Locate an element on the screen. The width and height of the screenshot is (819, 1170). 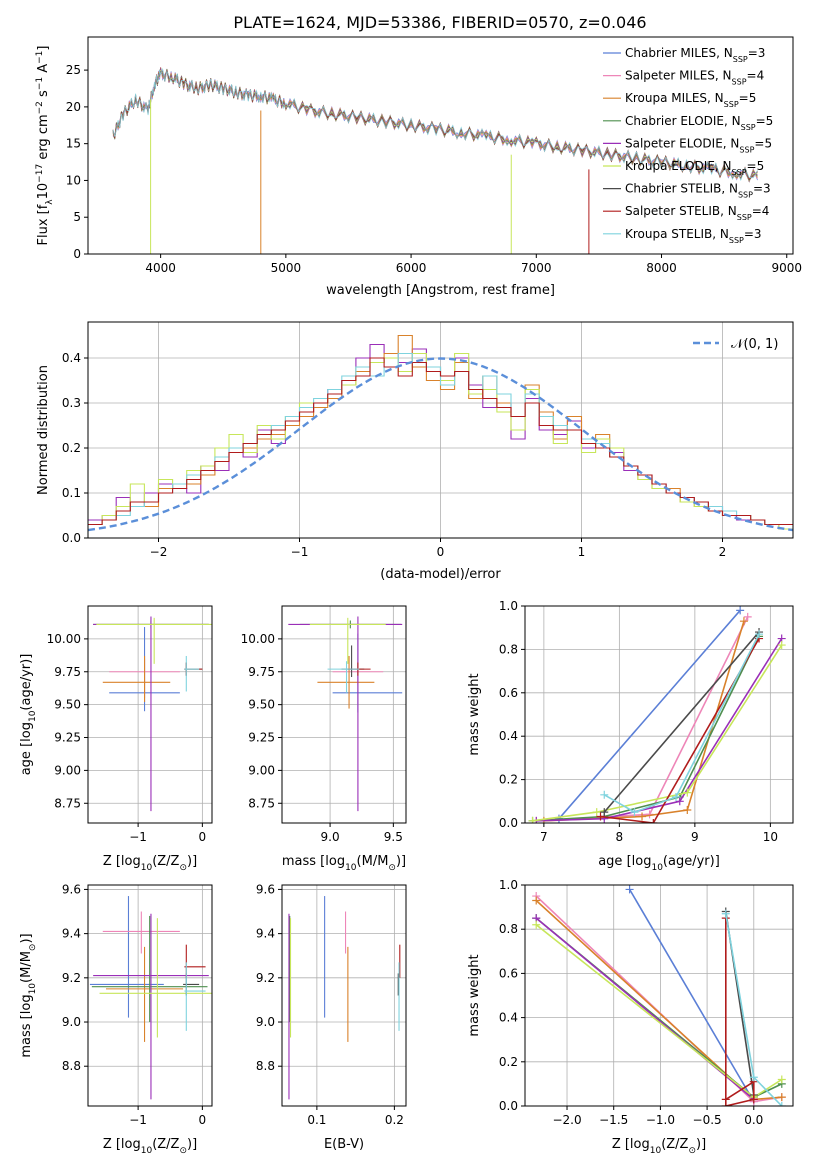
legend-label: Chabrier ELODIE, NSSP=5 is located at coordinates (699, 123).